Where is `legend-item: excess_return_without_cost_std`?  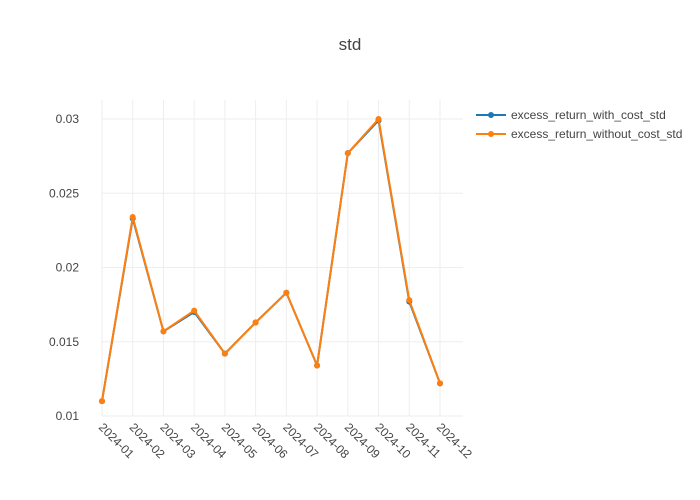
legend-item: excess_return_without_cost_std is located at coordinates (579, 134).